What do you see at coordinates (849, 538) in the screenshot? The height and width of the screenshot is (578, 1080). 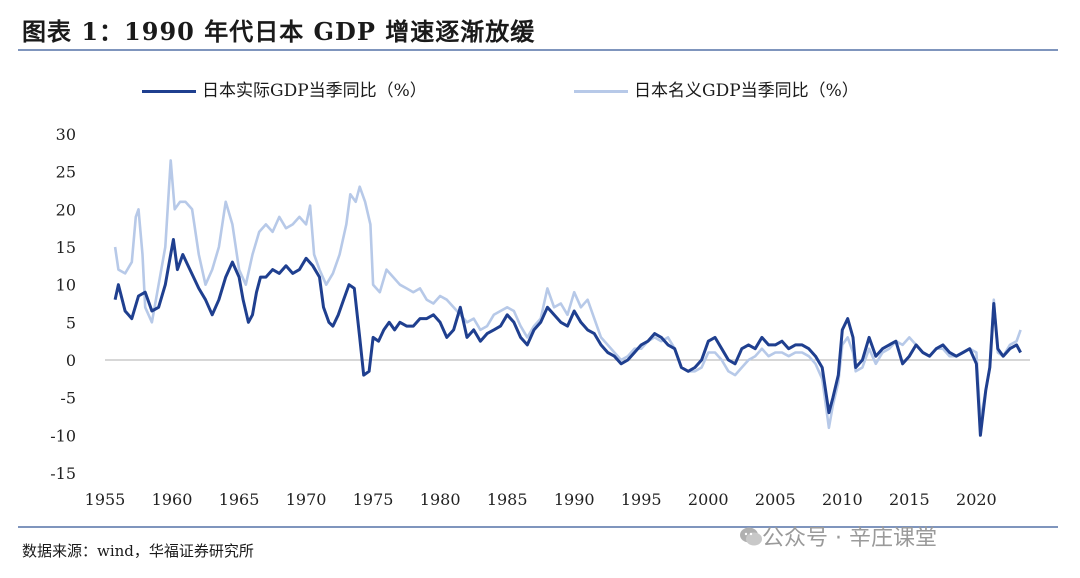 I see `watermark-text: 公众号 · 辛庄课堂` at bounding box center [849, 538].